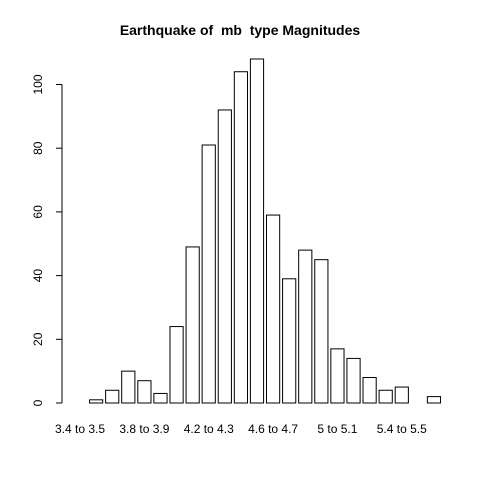 This screenshot has width=480, height=480. What do you see at coordinates (402, 429) in the screenshot?
I see `x-tick-label: 5.4 to 5.5` at bounding box center [402, 429].